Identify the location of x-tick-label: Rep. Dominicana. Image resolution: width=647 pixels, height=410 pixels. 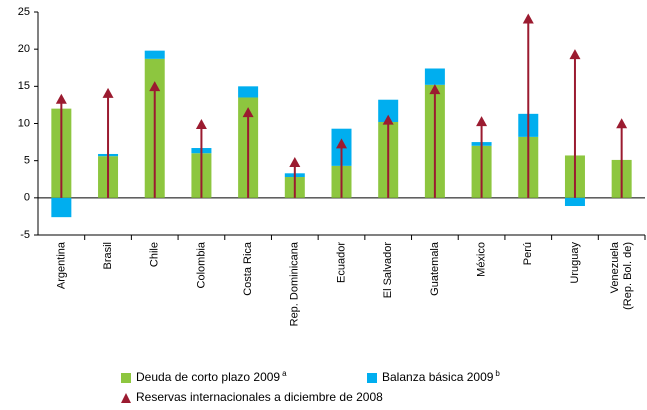
(295, 283).